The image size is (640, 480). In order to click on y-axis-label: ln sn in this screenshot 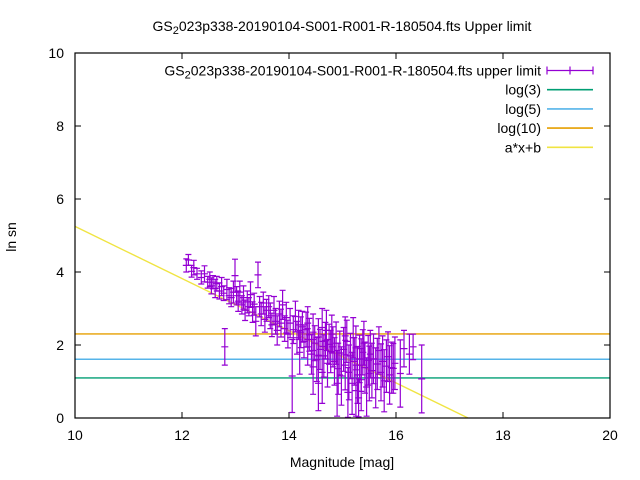, I will do `click(11, 237)`.